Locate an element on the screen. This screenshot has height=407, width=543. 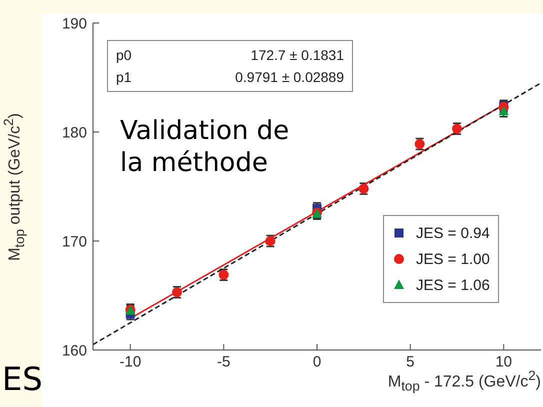
y-tick-label: 160 is located at coordinates (74, 351).